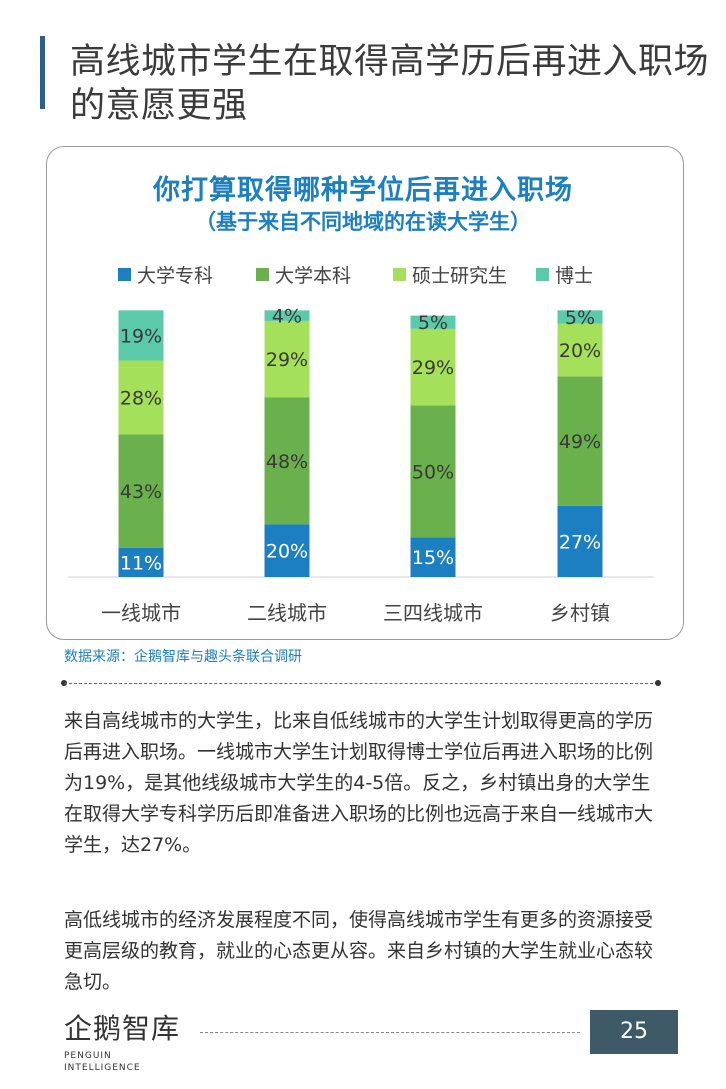  What do you see at coordinates (183, 657) in the screenshot?
I see `data-source: 数据来源：企鹅智库与趣头条联合调研` at bounding box center [183, 657].